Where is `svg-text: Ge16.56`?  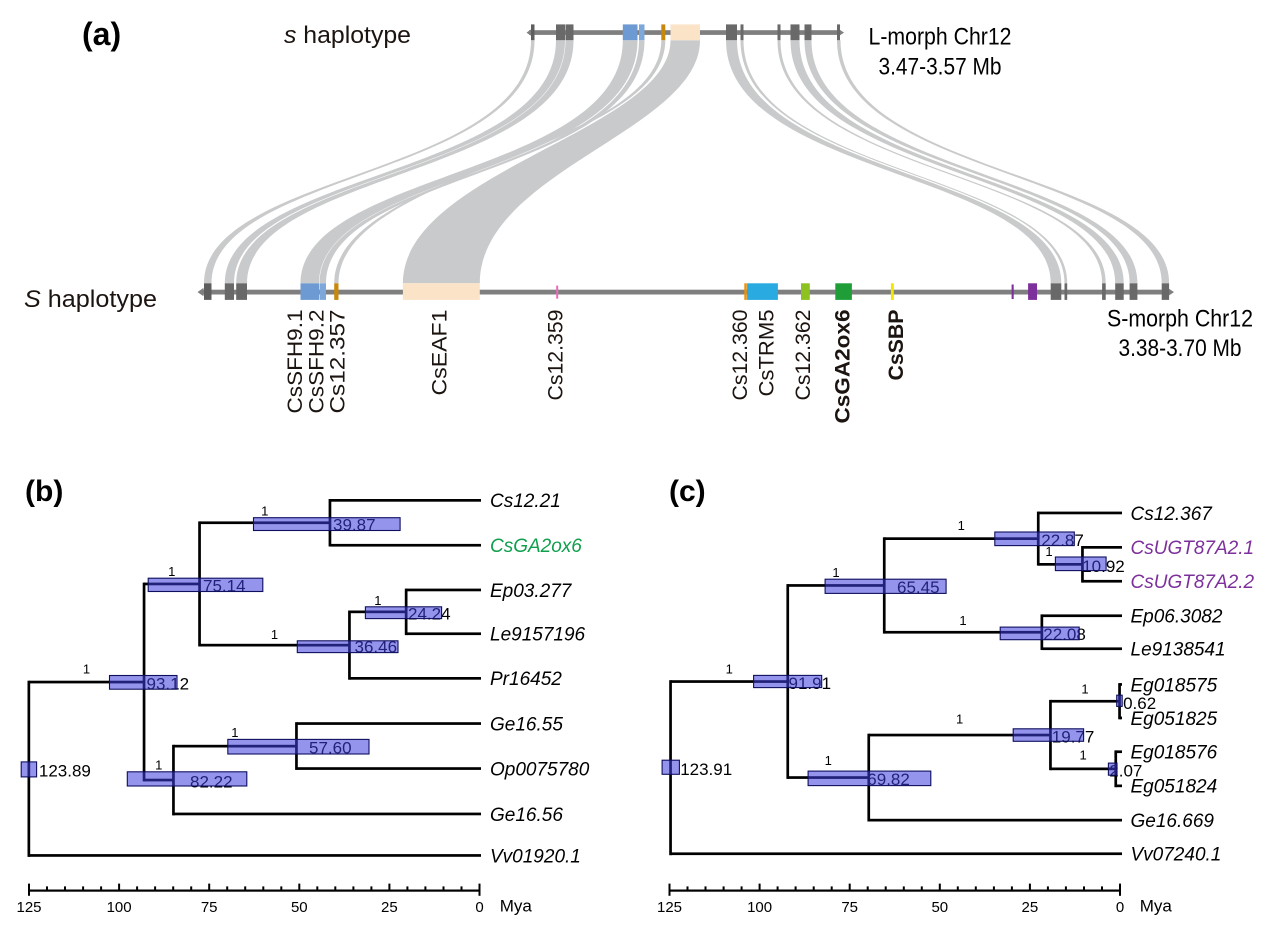 svg-text: Ge16.56 is located at coordinates (526, 815).